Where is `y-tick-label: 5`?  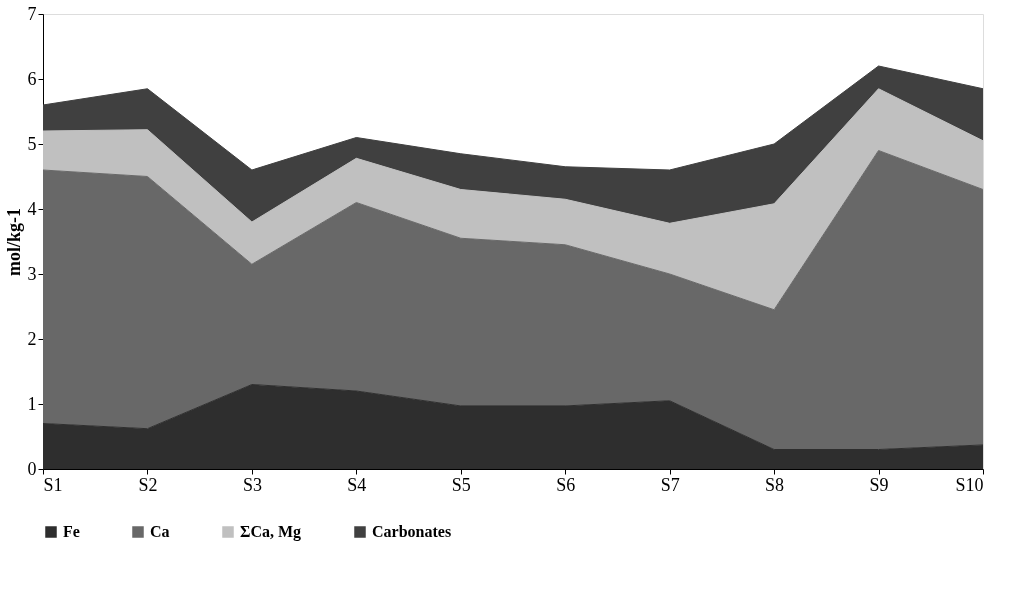 y-tick-label: 5 is located at coordinates (32, 143).